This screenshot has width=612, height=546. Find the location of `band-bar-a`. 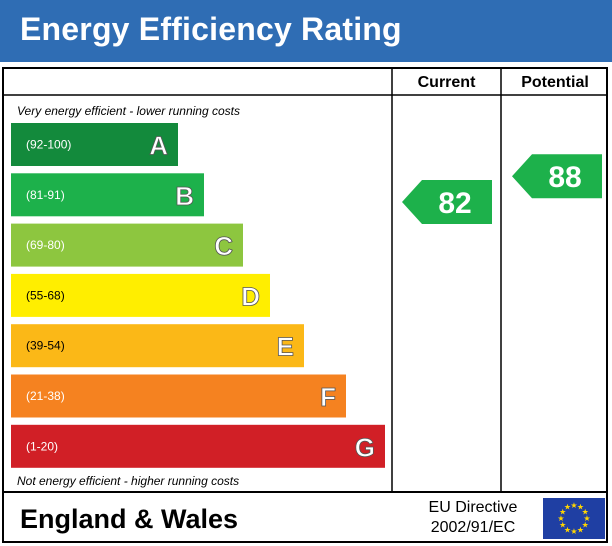

band-bar-a is located at coordinates (94, 144).